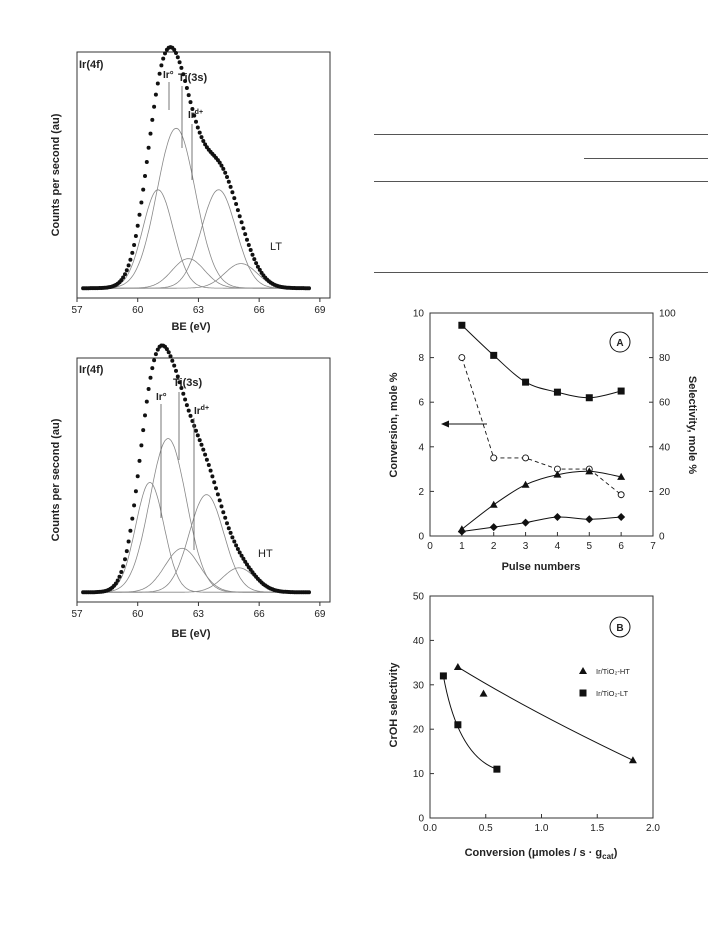 The height and width of the screenshot is (949, 724). Describe the element at coordinates (612, 693) in the screenshot. I see `legend-label-lt: Ir/TiO₂-LT` at that location.